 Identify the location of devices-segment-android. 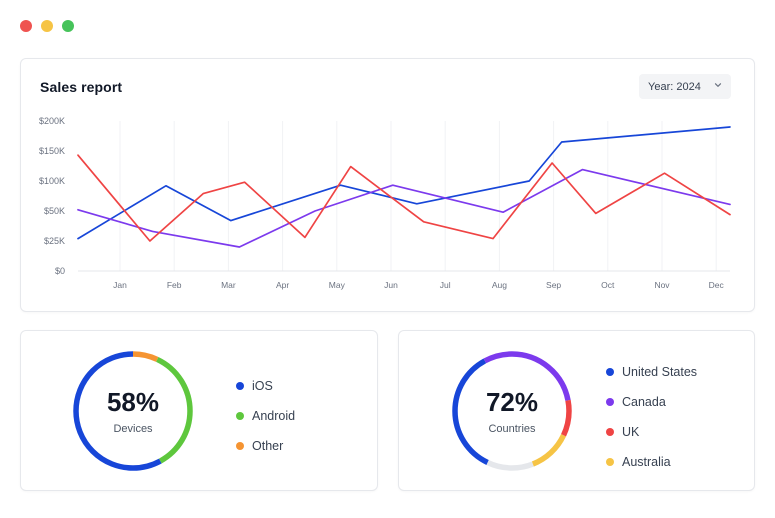
(133, 411).